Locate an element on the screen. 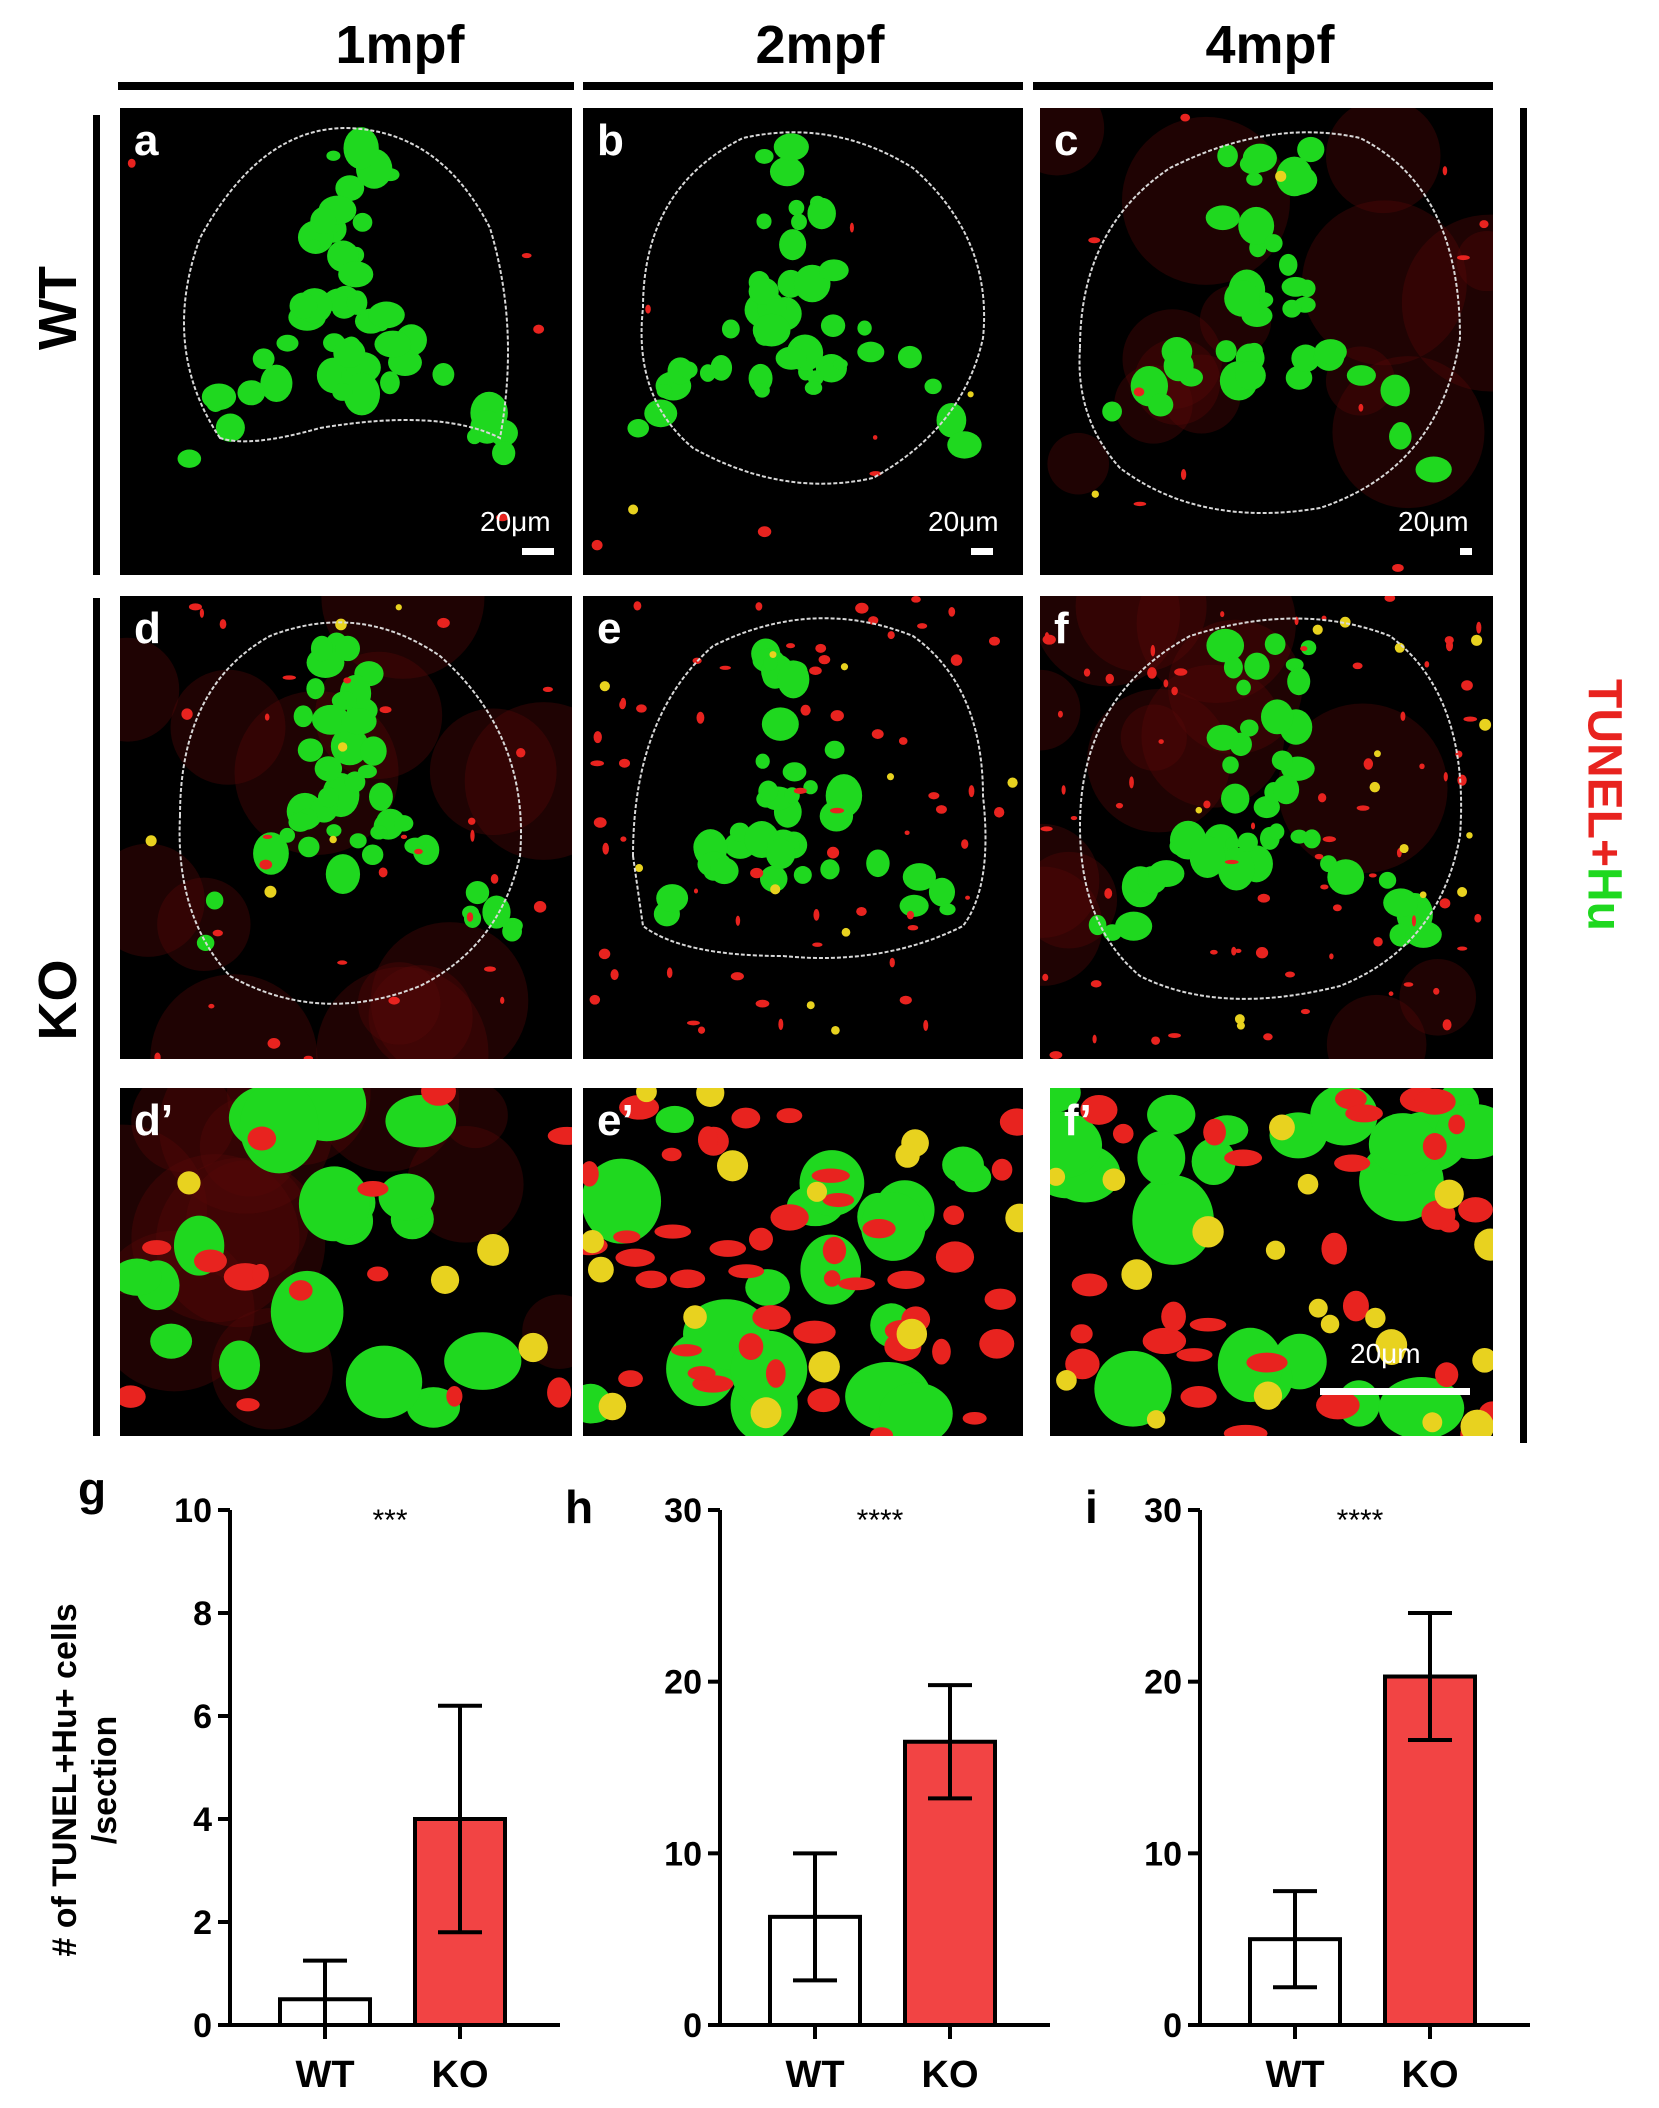  y-tick-label: 8 is located at coordinates (202, 1614).